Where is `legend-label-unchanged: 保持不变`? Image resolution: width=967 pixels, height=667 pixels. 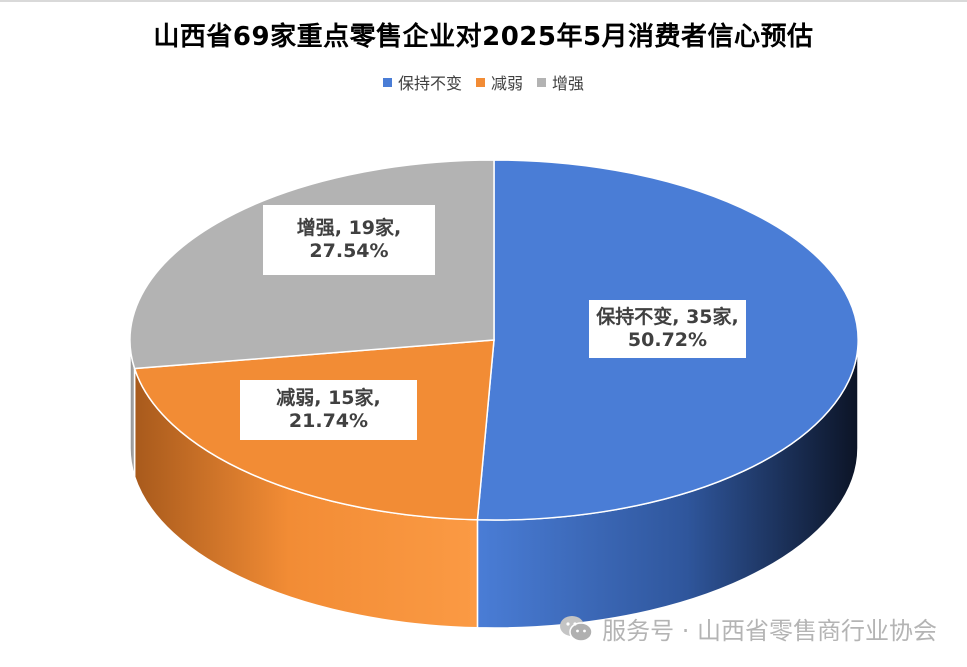 legend-label-unchanged: 保持不变 is located at coordinates (429, 83).